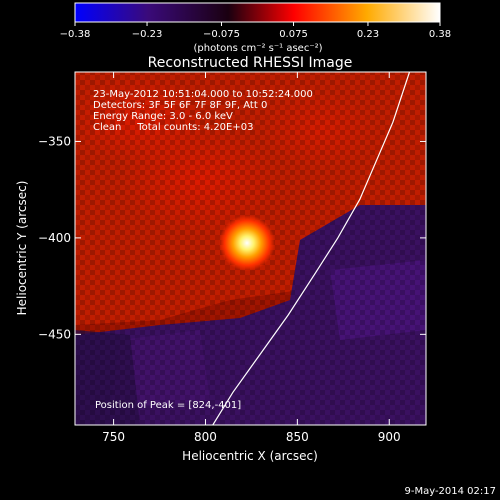 This screenshot has height=500, width=500. I want to click on peak-position-label: Position of Peak = [824,-401], so click(168, 405).